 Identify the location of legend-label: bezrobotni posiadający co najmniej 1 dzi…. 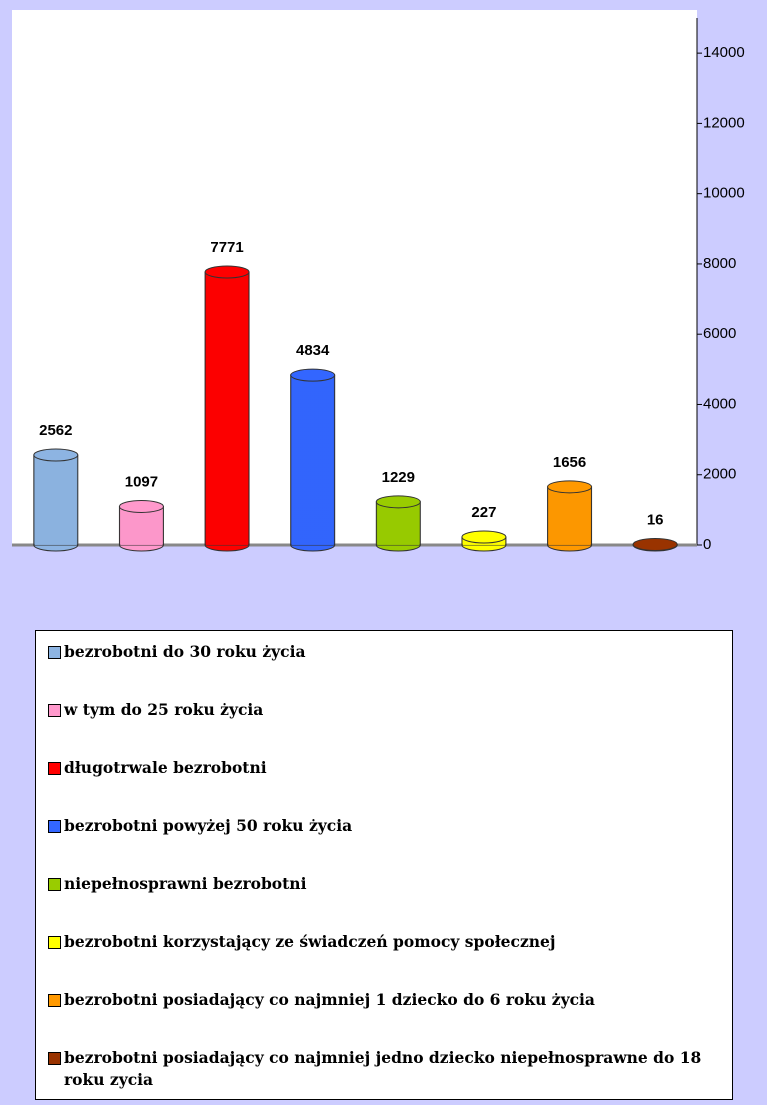
(329, 999).